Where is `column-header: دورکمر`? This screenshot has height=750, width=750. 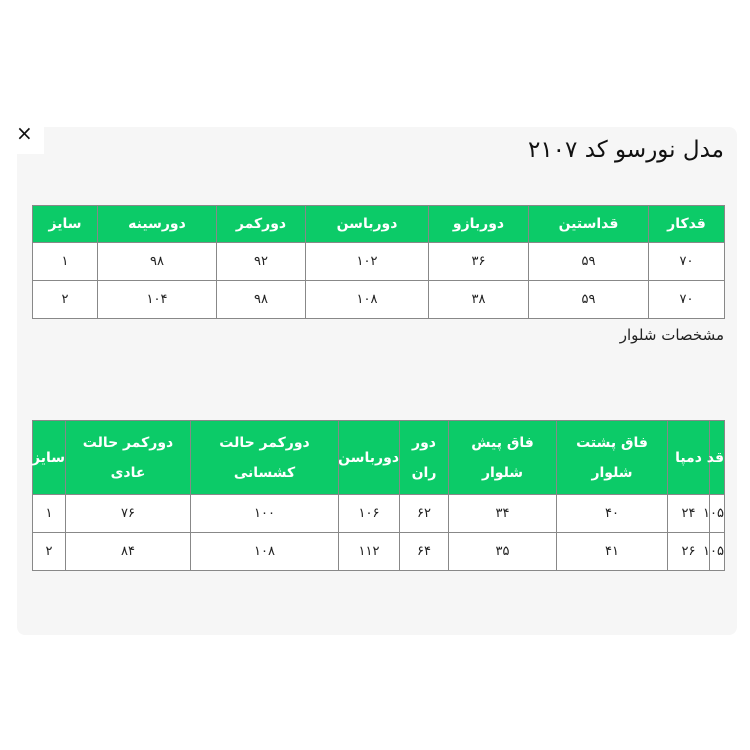
column-header: دورکمر is located at coordinates (261, 224).